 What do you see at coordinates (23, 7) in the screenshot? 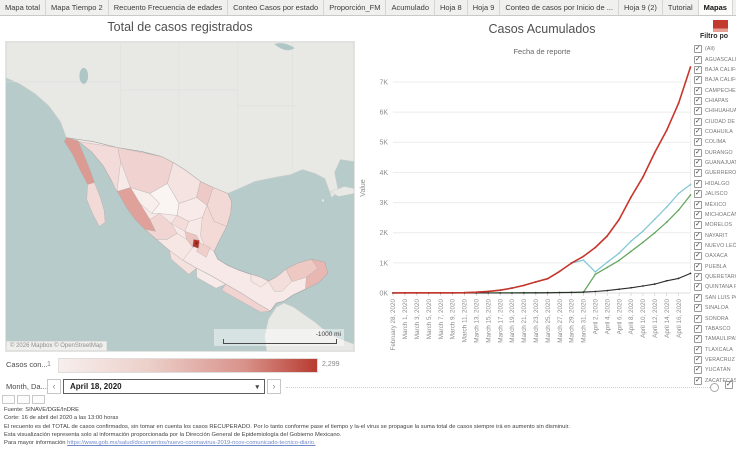
I see `tab-mapa-total: Mapa total` at bounding box center [23, 7].